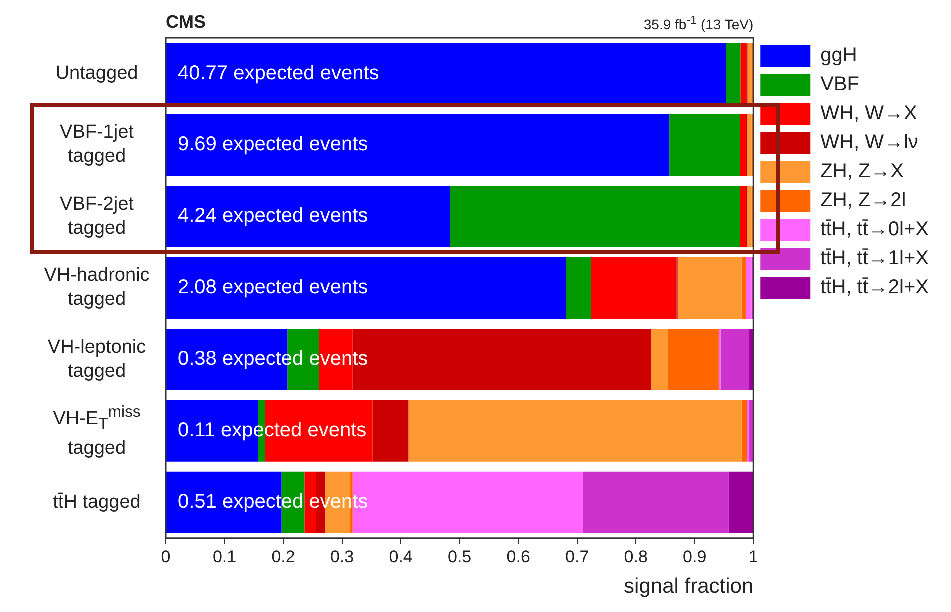 The width and height of the screenshot is (951, 612). Describe the element at coordinates (284, 556) in the screenshot. I see `x-tick-label: 0.2` at that location.